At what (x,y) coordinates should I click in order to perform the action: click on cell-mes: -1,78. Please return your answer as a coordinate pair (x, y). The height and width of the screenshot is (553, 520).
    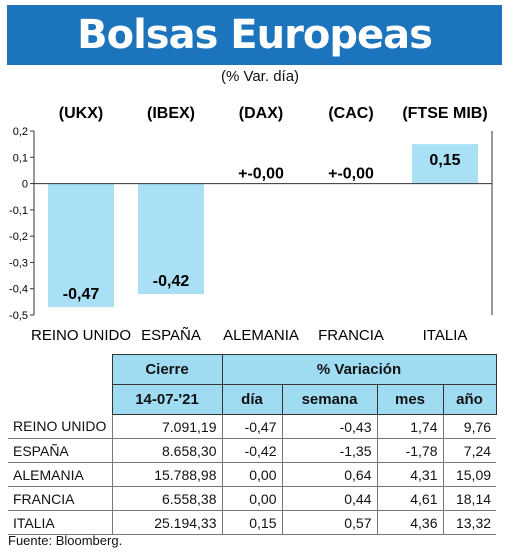
    Looking at the image, I should click on (409, 450).